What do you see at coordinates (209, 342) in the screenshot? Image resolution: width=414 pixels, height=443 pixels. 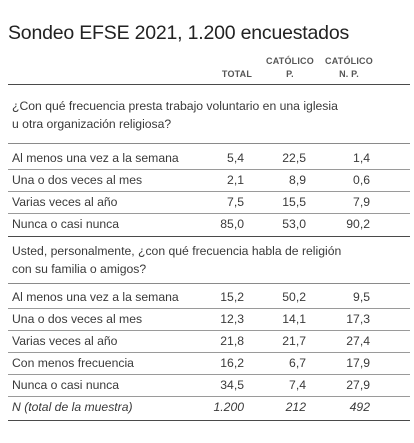 I see `table-row: Varias veces al año 21,8 21,7 27,4` at bounding box center [209, 342].